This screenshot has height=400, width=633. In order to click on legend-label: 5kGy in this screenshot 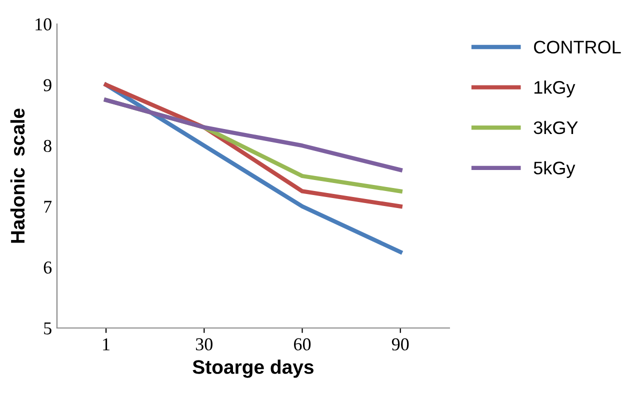, I will do `click(555, 169)`.